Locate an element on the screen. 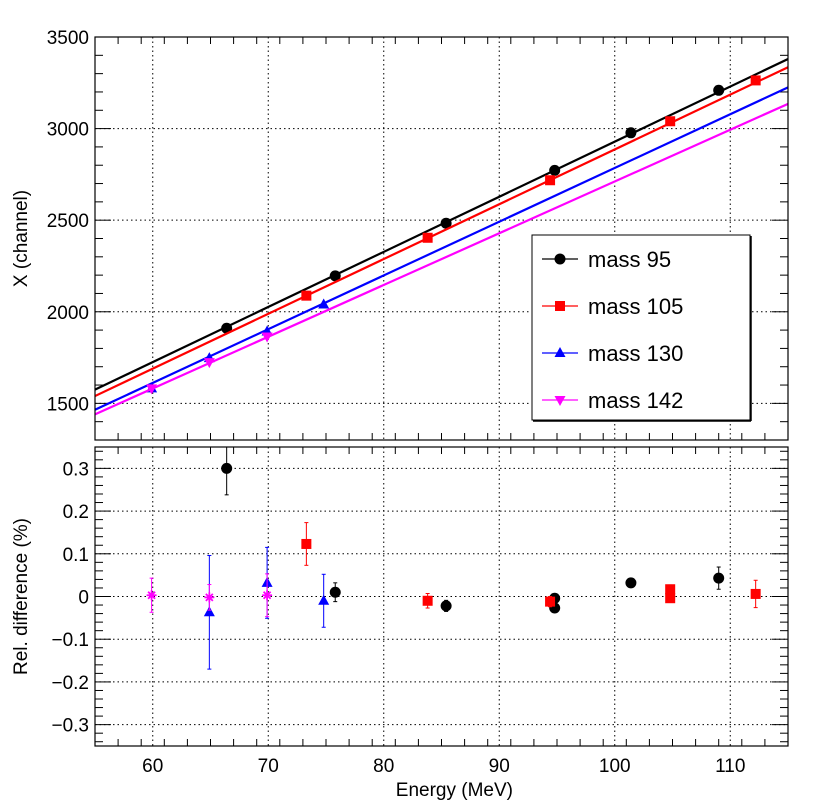 Image resolution: width=830 pixels, height=807 pixels. x-tick-label: 80 is located at coordinates (383, 766).